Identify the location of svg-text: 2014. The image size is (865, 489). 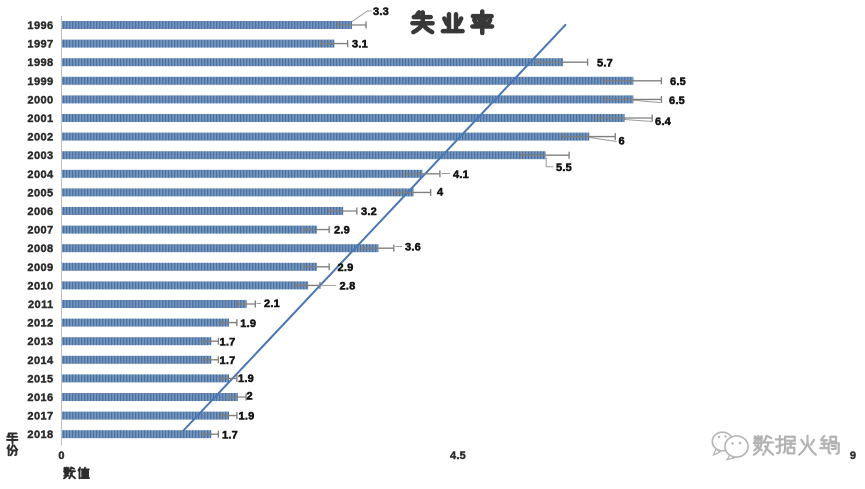
(40, 361).